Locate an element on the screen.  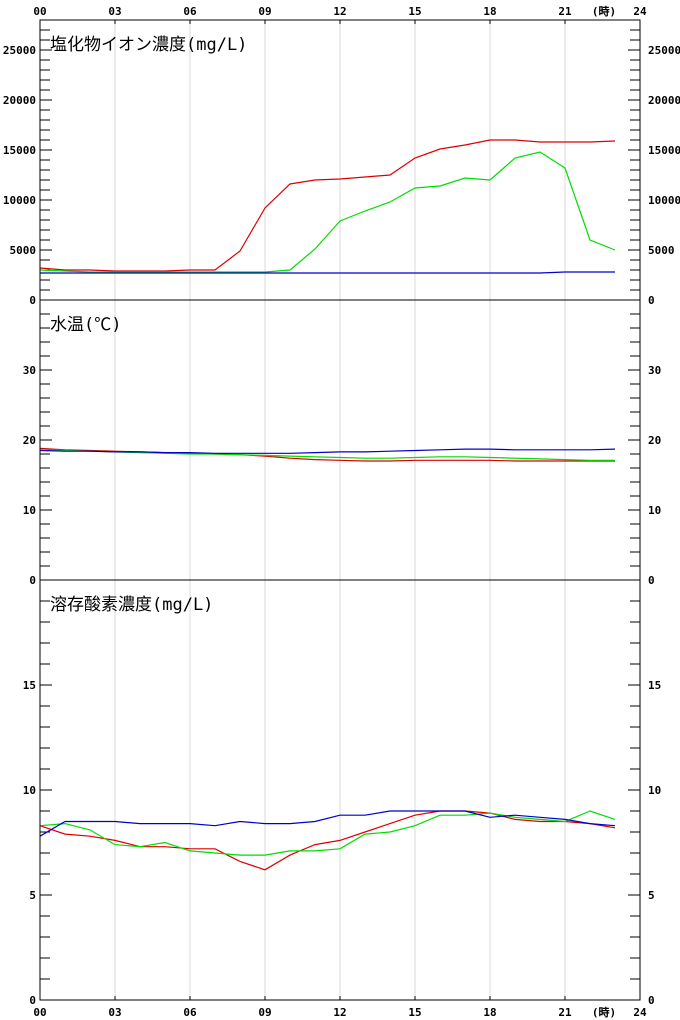
x-unit-label-bottom: (時) is located at coordinates (604, 1012).